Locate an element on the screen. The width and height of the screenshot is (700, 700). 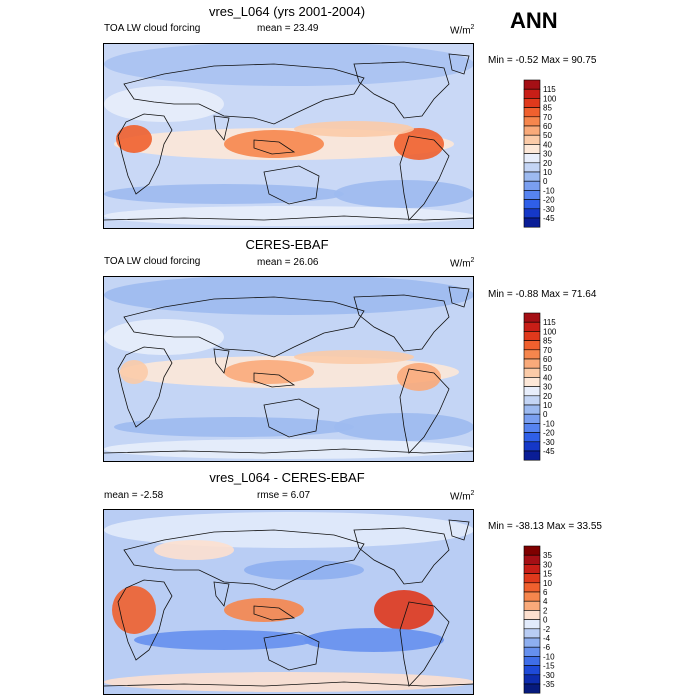
panel-3-rmse: rmse = 6.07 is located at coordinates (284, 495).